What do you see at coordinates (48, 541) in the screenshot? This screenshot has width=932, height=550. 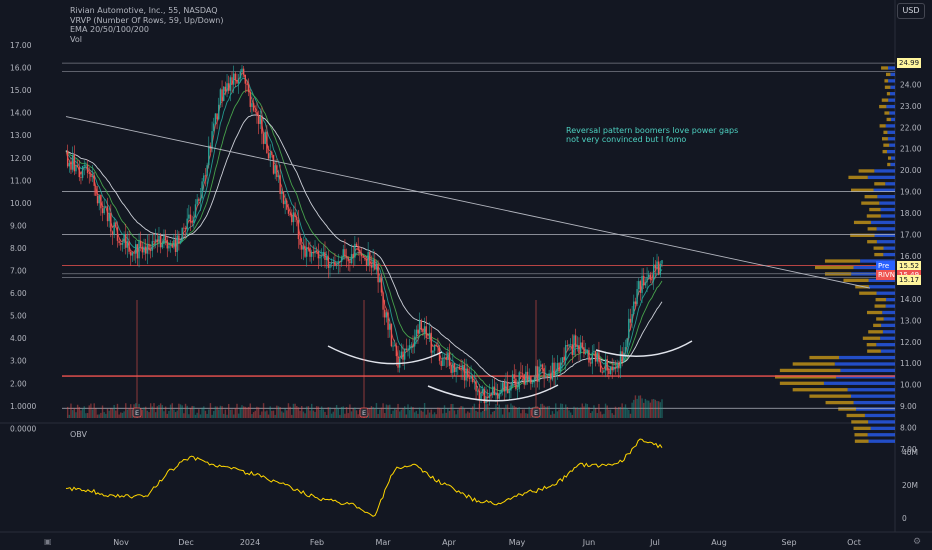 I see `tradingview-logo-icon: ▣` at bounding box center [48, 541].